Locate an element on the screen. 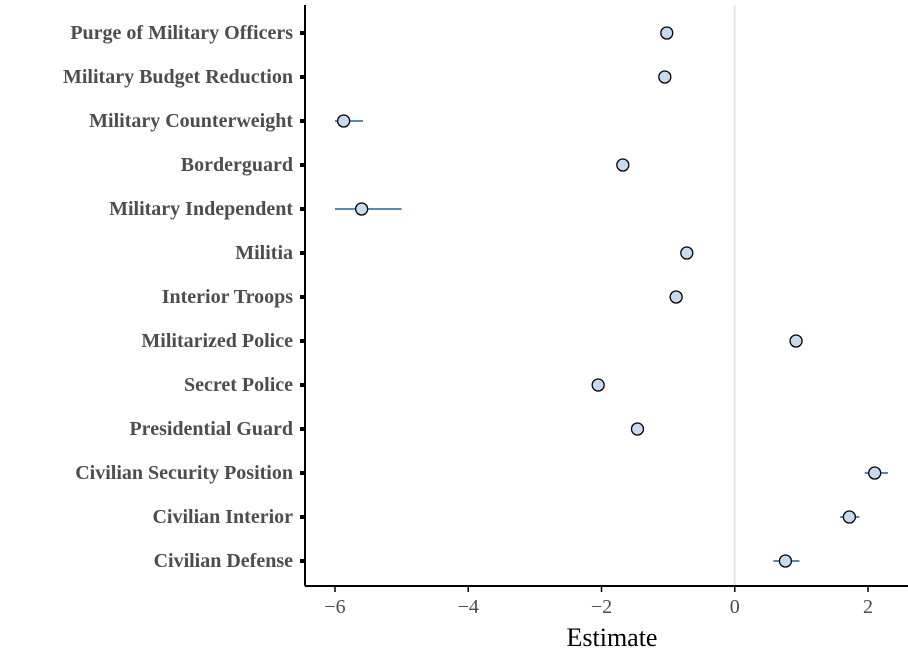 The width and height of the screenshot is (908, 656). x-tick-label: −2 is located at coordinates (601, 607).